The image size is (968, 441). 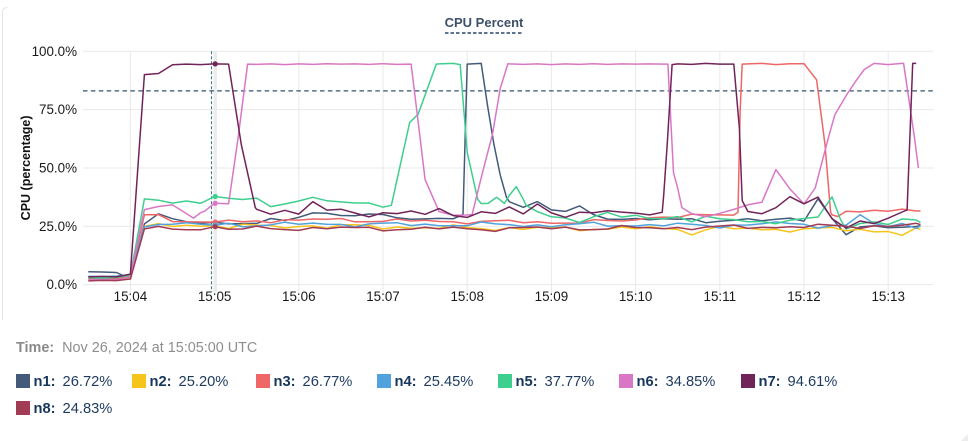 I want to click on svg-text: 50.0%, so click(x=58, y=168).